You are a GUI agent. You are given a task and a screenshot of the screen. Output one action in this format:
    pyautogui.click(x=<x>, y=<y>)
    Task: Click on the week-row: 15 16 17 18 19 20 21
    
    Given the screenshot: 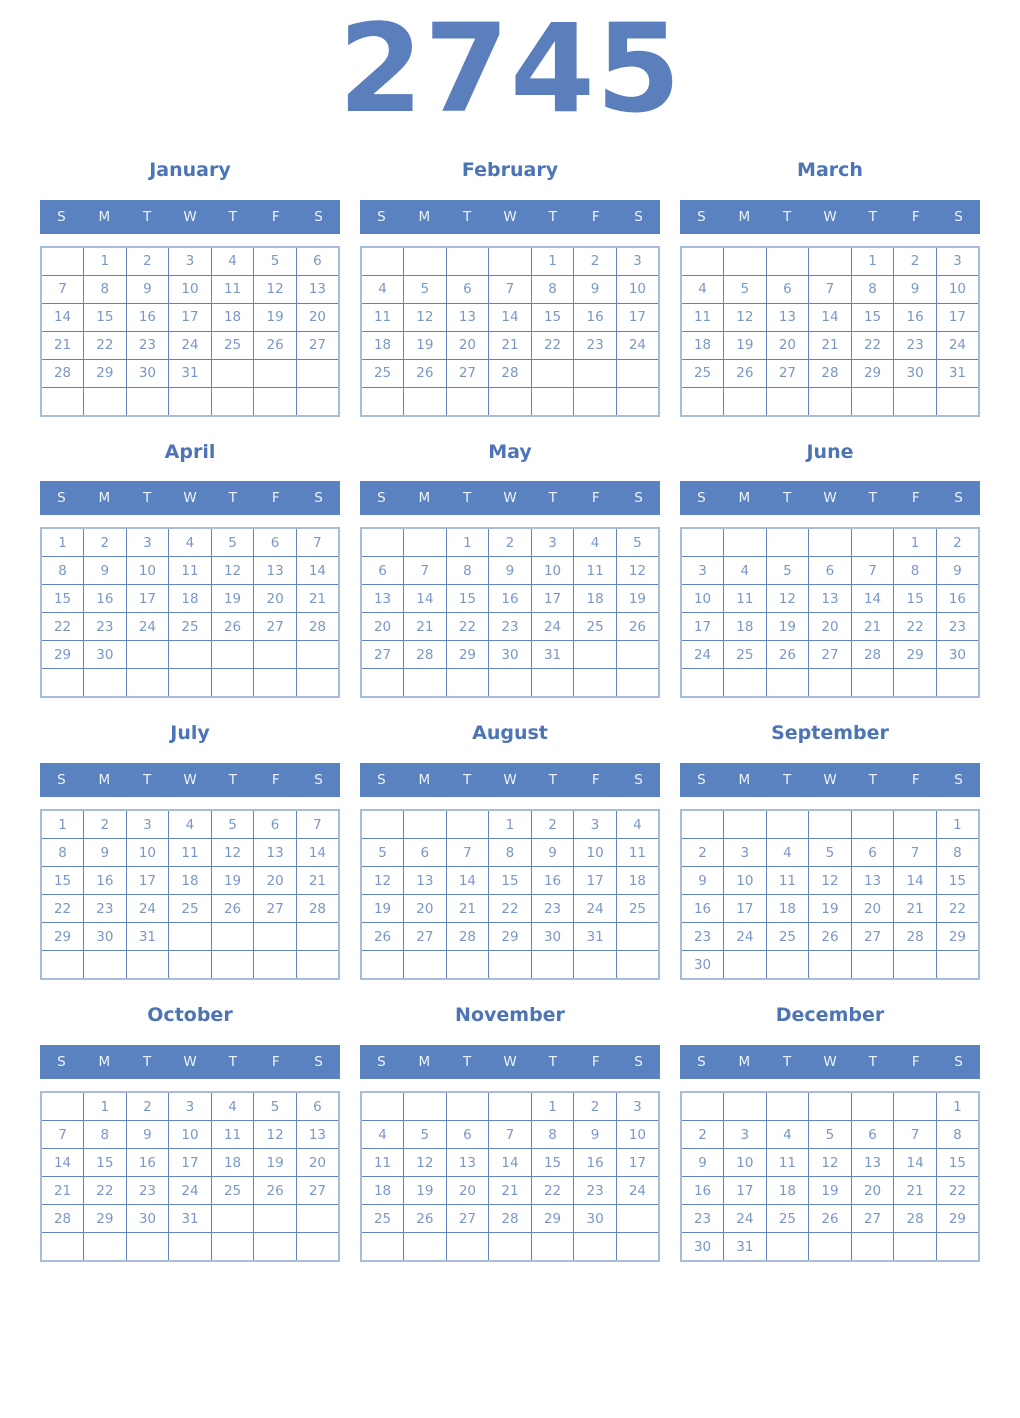 What is the action you would take?
    pyautogui.click(x=190, y=599)
    